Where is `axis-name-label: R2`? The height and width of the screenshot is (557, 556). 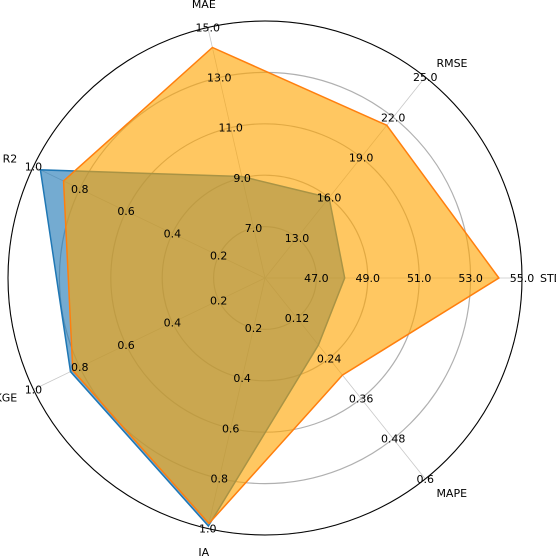 axis-name-label: R2 is located at coordinates (10, 159).